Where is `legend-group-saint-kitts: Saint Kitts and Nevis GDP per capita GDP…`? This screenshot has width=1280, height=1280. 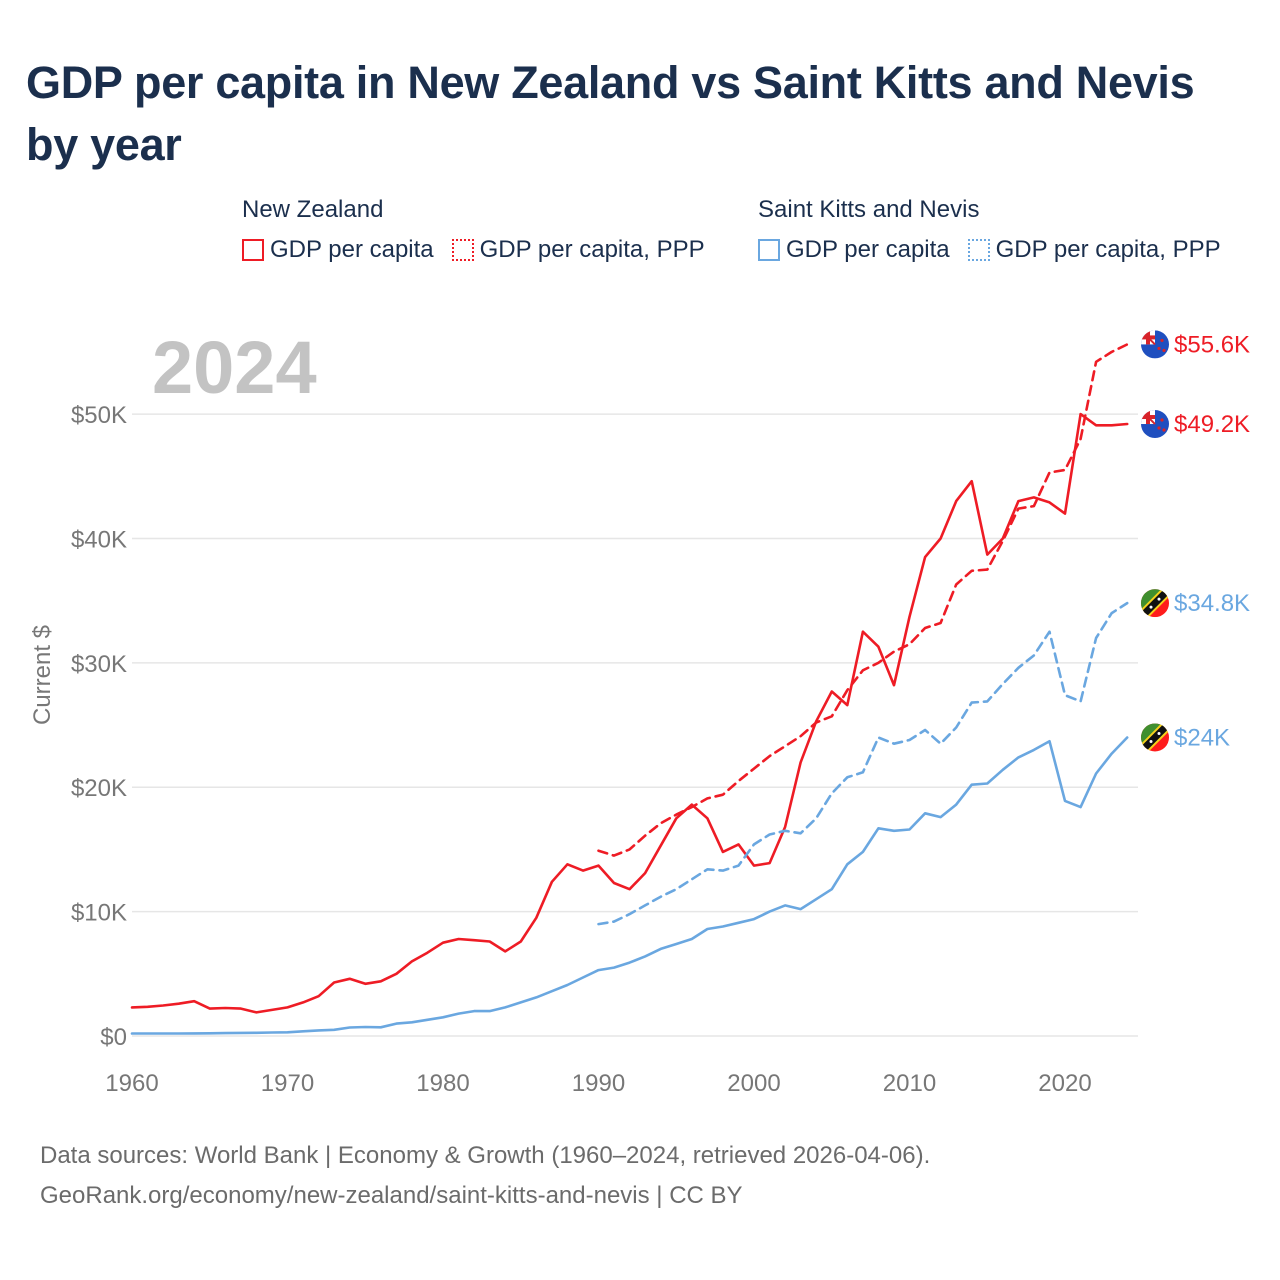 legend-group-saint-kitts: Saint Kitts and Nevis GDP per capita GDP… is located at coordinates (998, 229).